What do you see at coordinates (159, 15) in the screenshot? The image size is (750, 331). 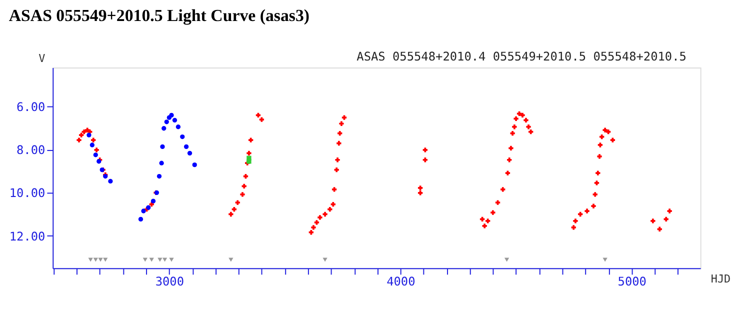 I see `chart-title: ASAS 055549+2010.5 Light Curve (asas3)` at bounding box center [159, 15].